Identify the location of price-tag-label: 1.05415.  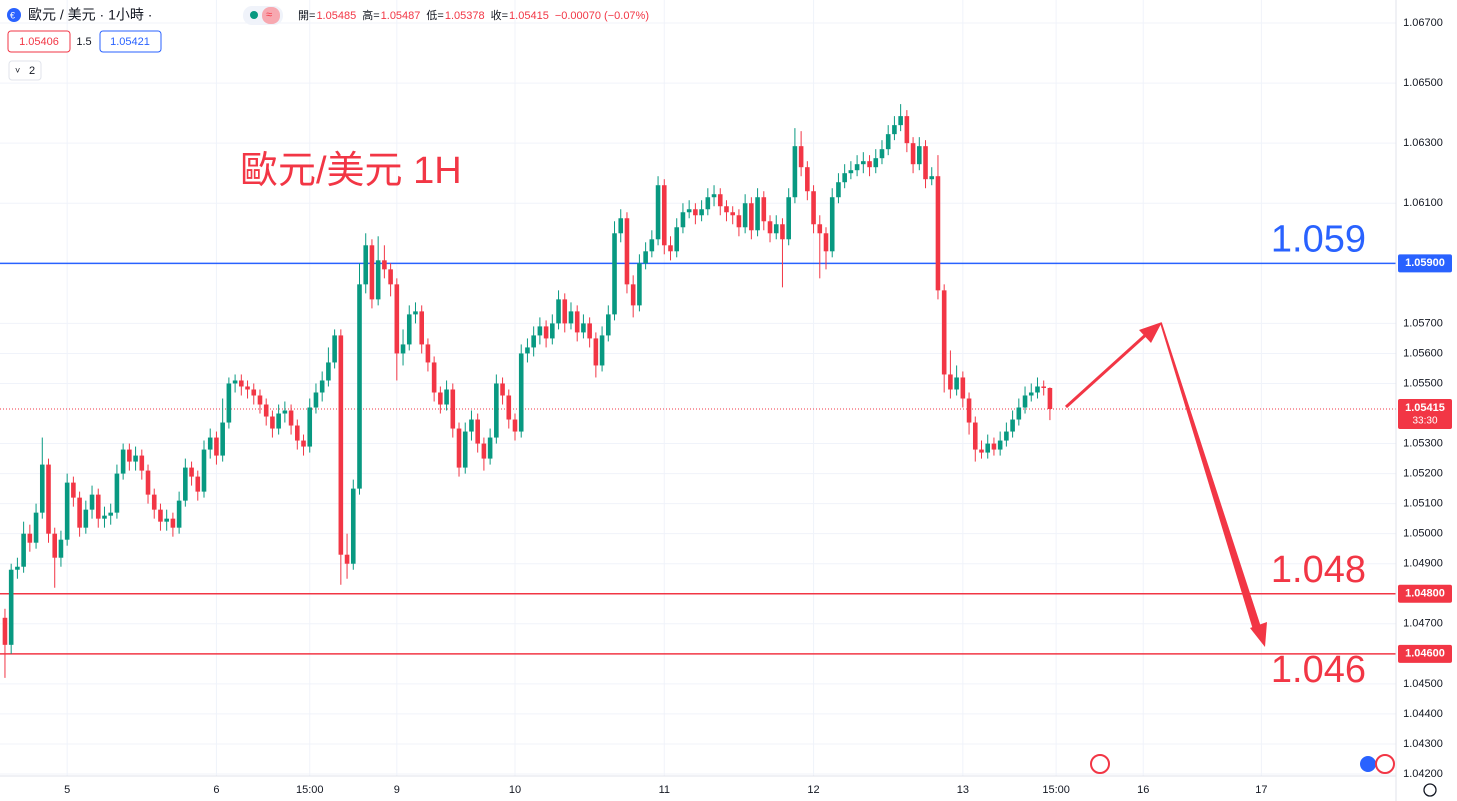
(1425, 408).